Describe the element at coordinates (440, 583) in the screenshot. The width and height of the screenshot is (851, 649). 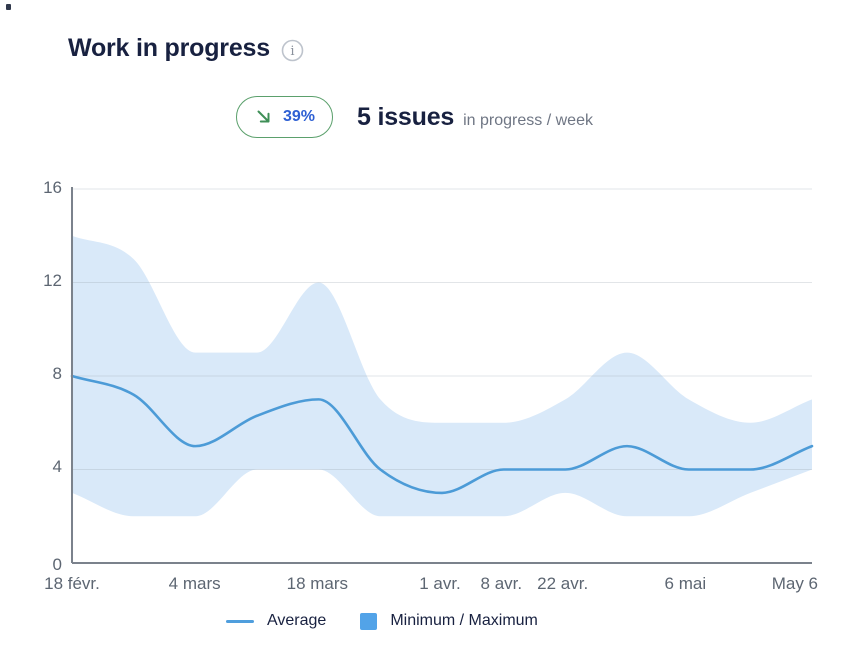
I see `x-tick-label: 1 avr.` at that location.